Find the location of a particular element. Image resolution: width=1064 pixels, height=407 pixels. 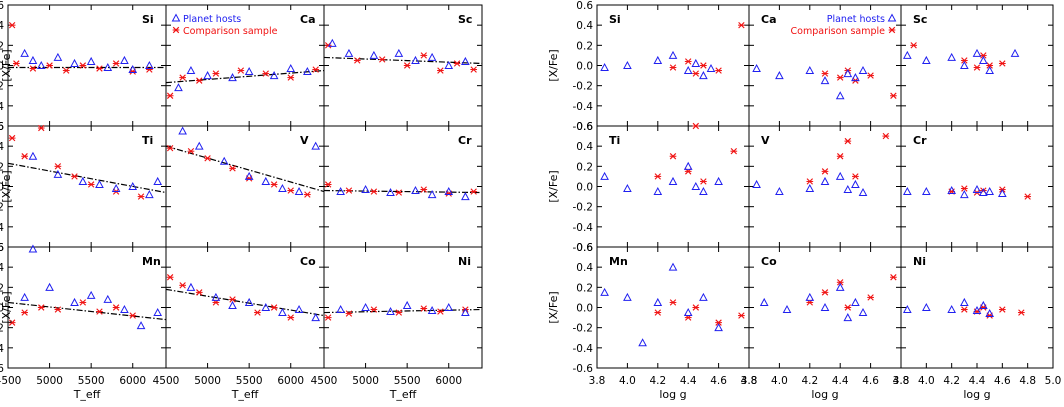

element-label: Sc is located at coordinates (920, 19).